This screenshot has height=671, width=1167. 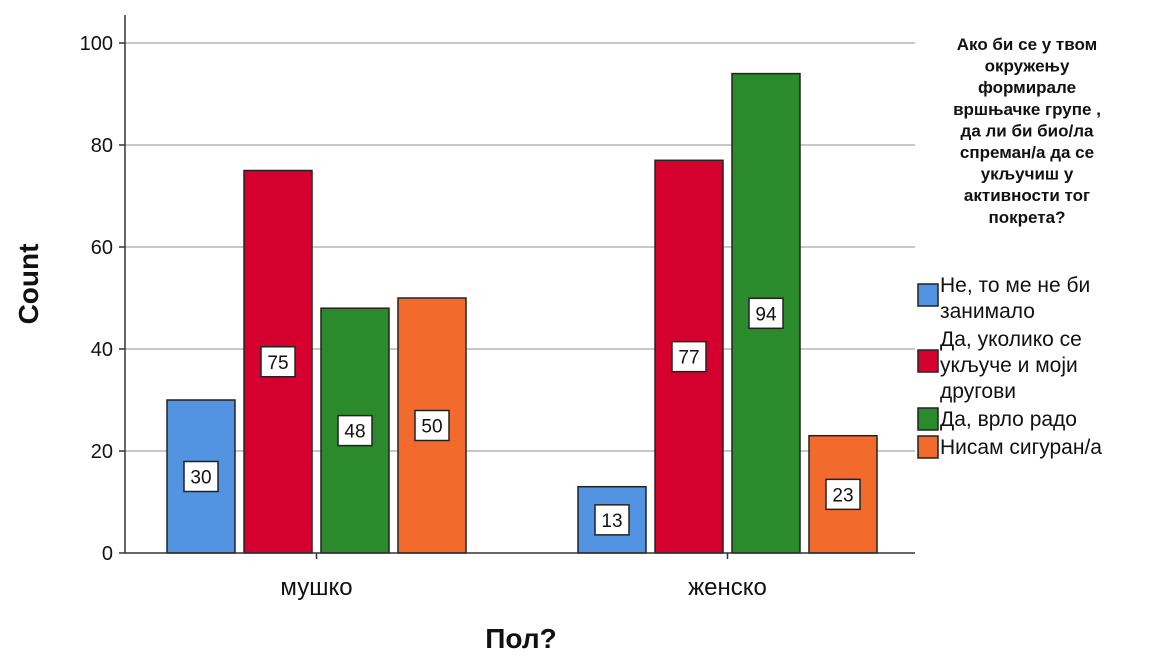 I want to click on data-label: 48, so click(x=354, y=432).